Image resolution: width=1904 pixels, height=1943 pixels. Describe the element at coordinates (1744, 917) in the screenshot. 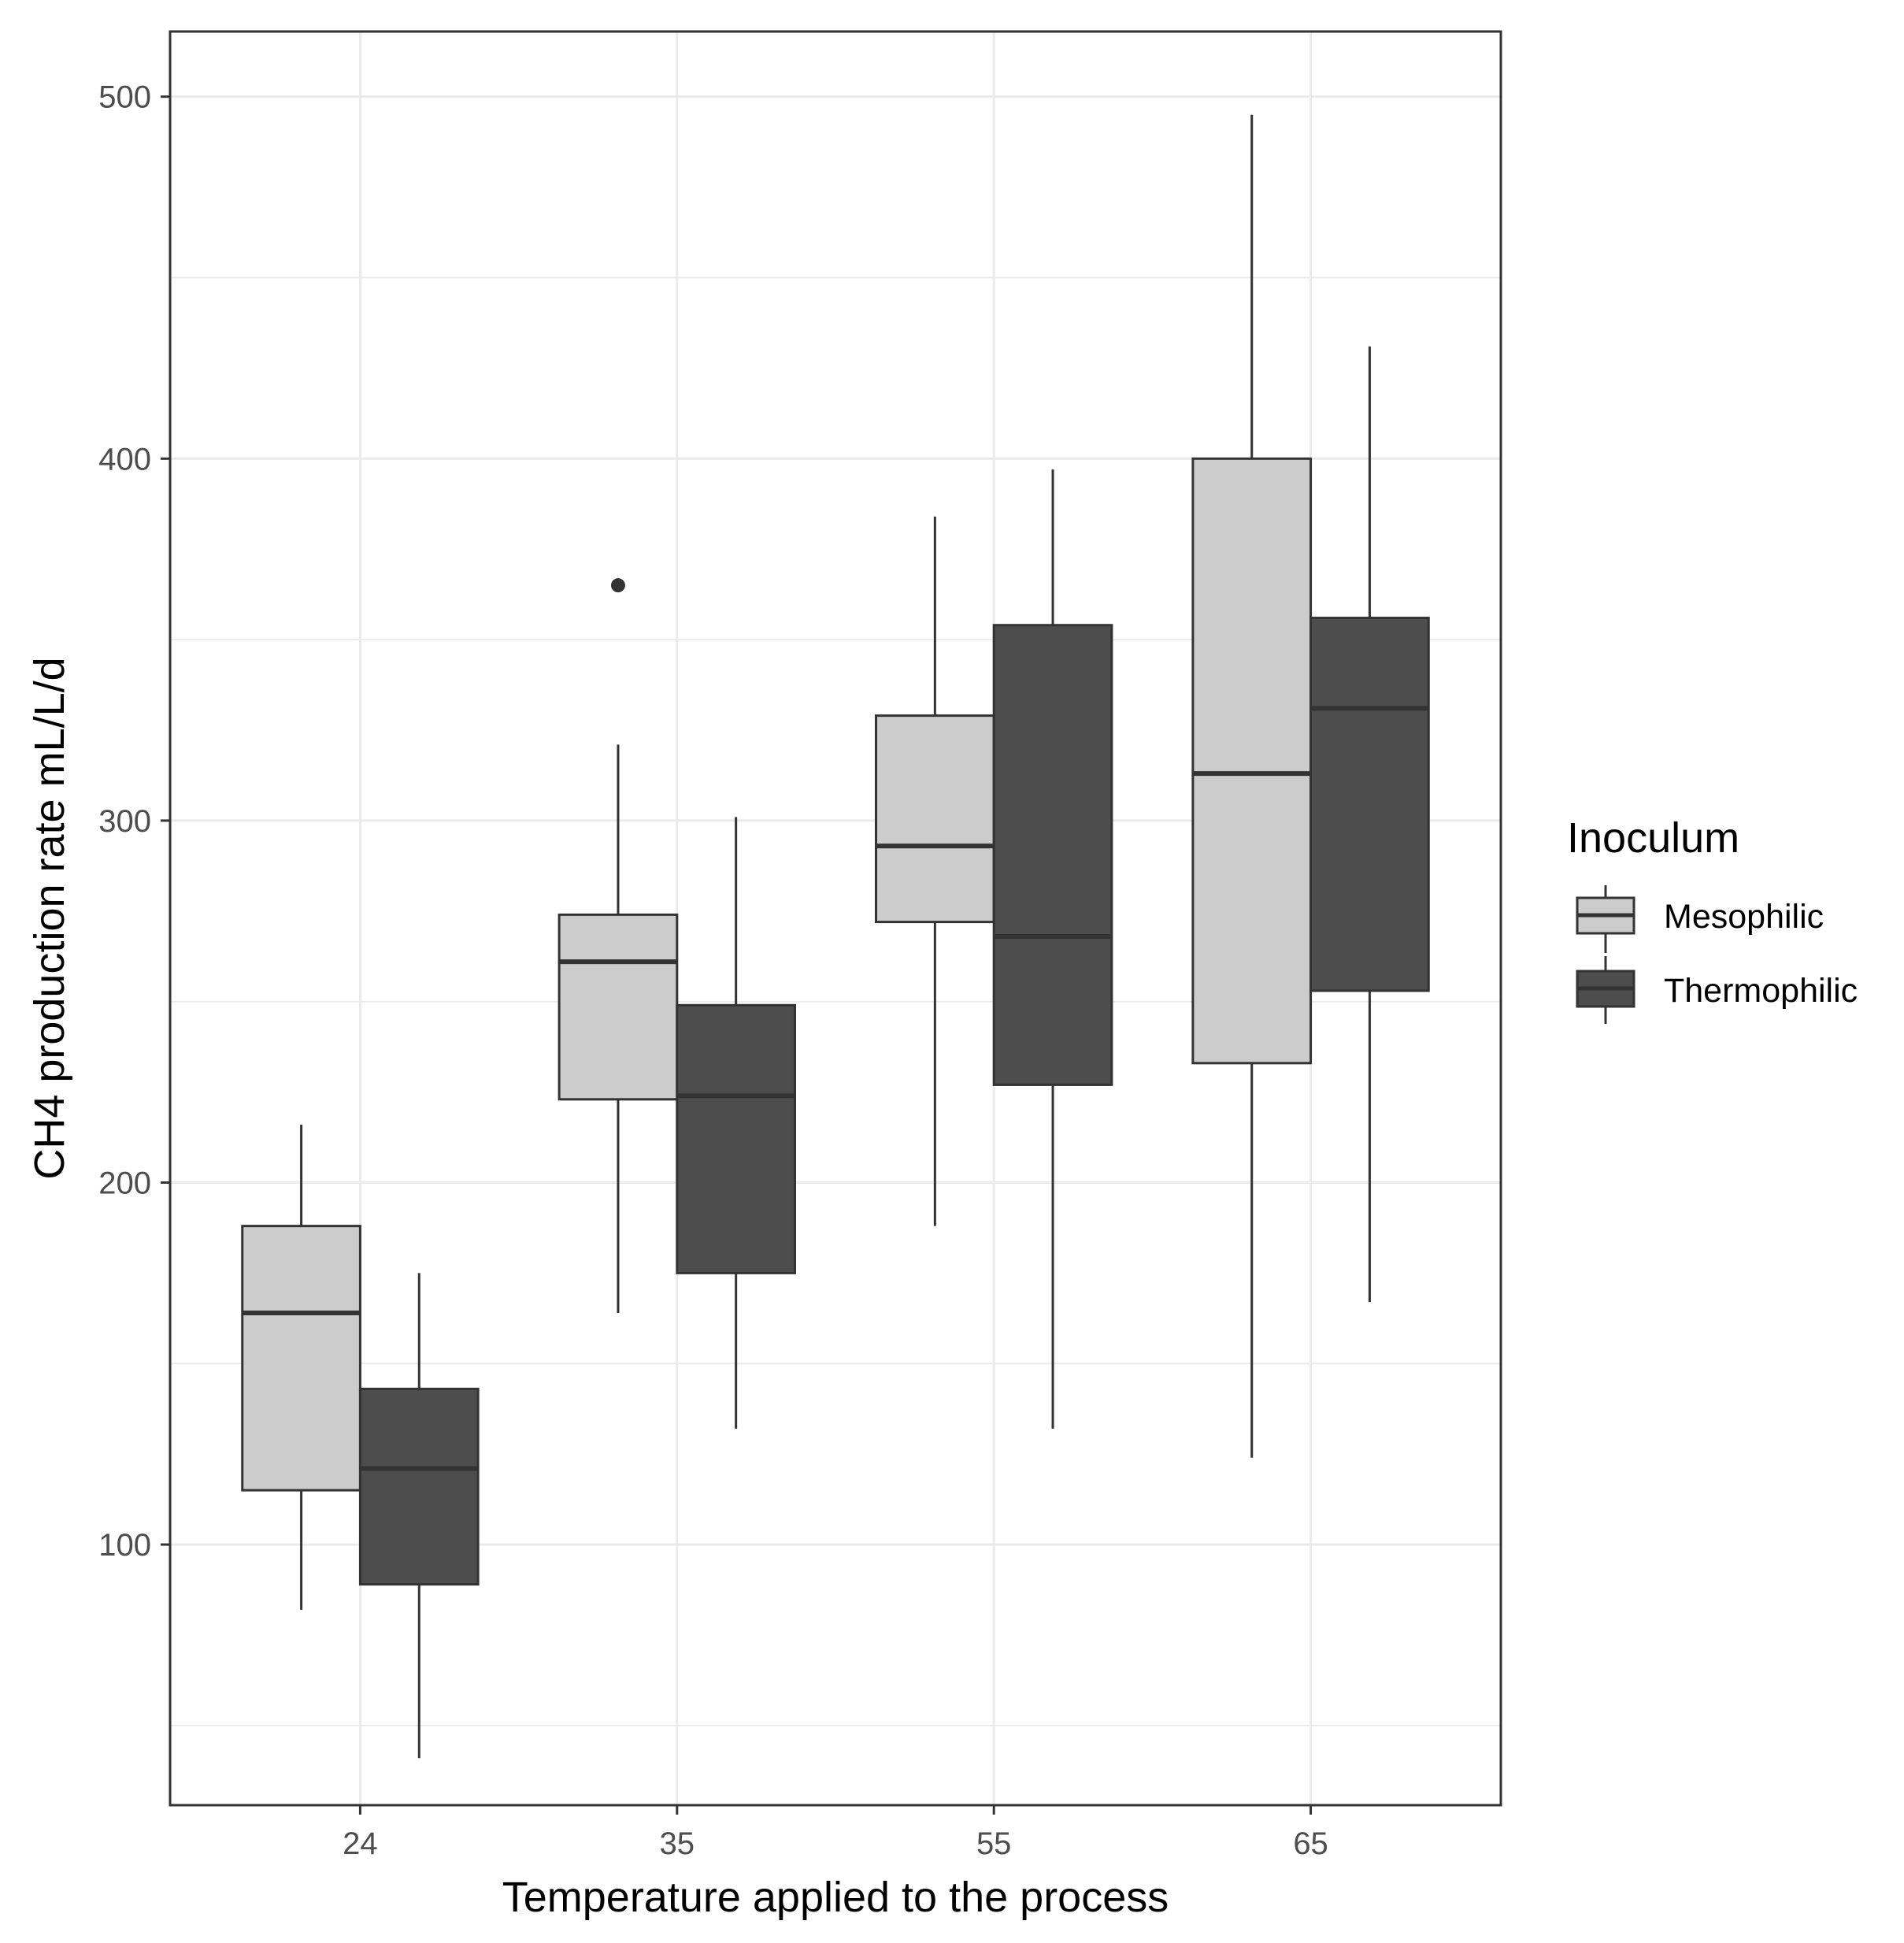

I see `legend-label-mesophilic: Mesophilic` at that location.